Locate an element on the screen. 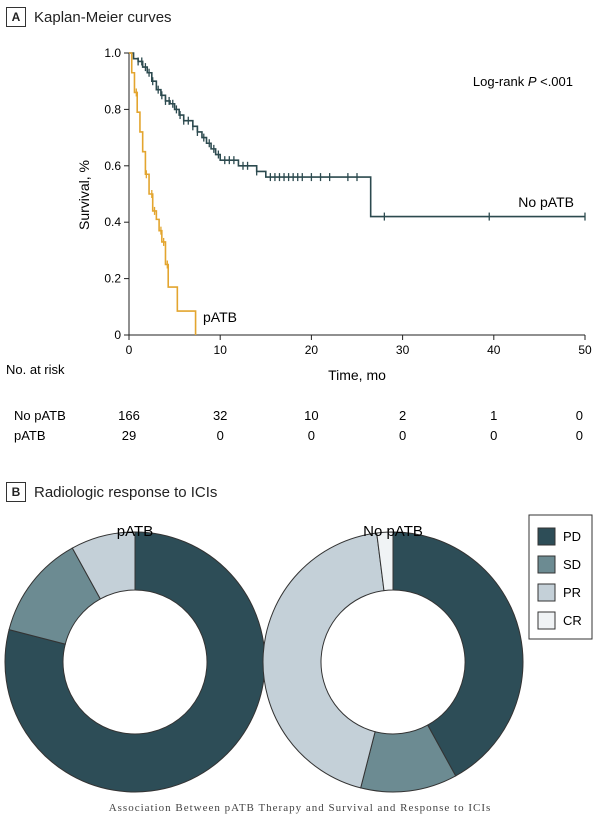 The width and height of the screenshot is (600, 827). y-tick-label: 0.8 is located at coordinates (112, 109).